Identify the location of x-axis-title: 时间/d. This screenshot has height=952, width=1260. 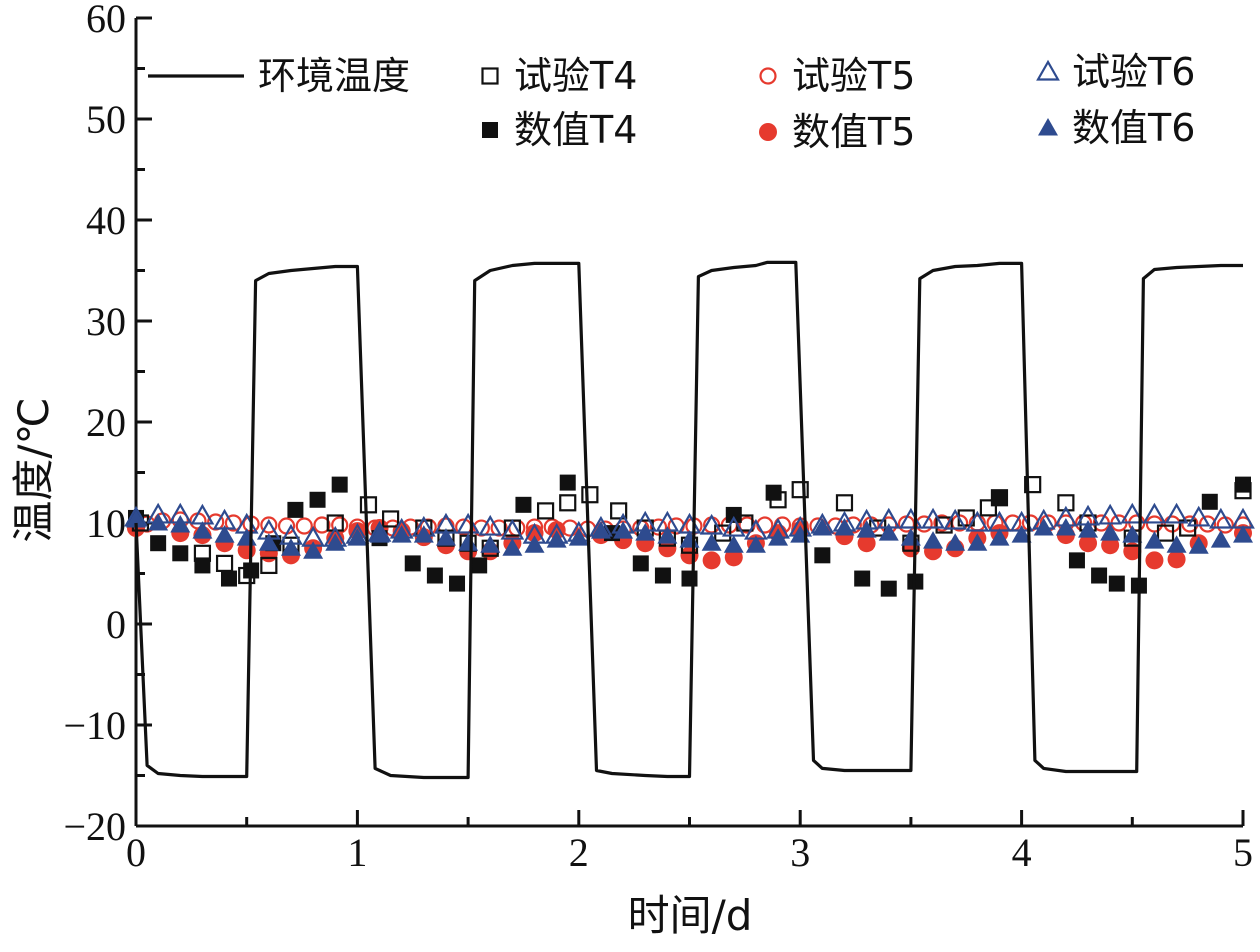
(690, 915).